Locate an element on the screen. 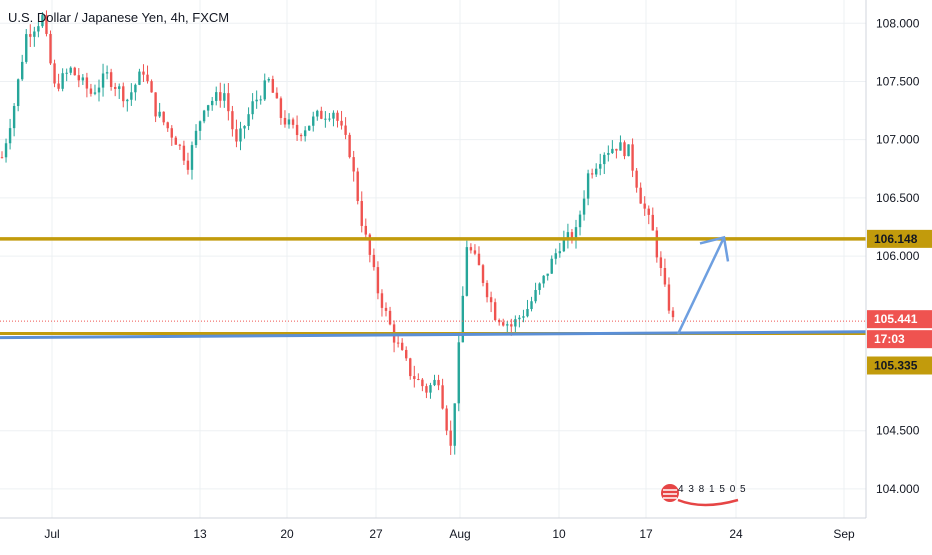  resistance-price-tag: 106.148 is located at coordinates (896, 239).